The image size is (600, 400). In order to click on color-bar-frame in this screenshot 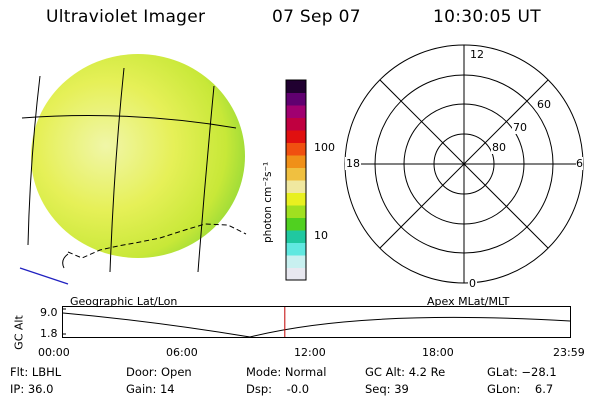, I will do `click(296, 180)`.